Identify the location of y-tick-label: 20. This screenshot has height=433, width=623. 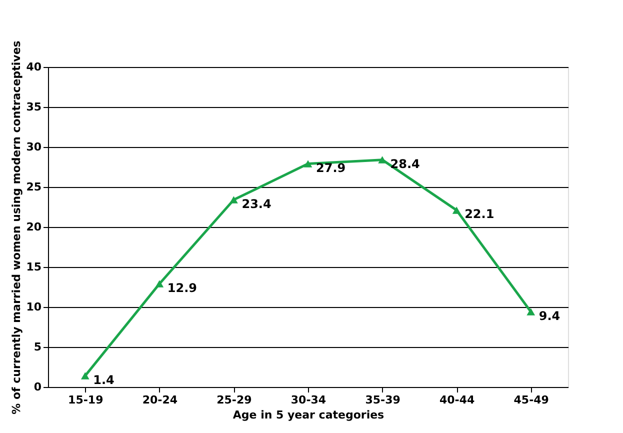
(34, 227).